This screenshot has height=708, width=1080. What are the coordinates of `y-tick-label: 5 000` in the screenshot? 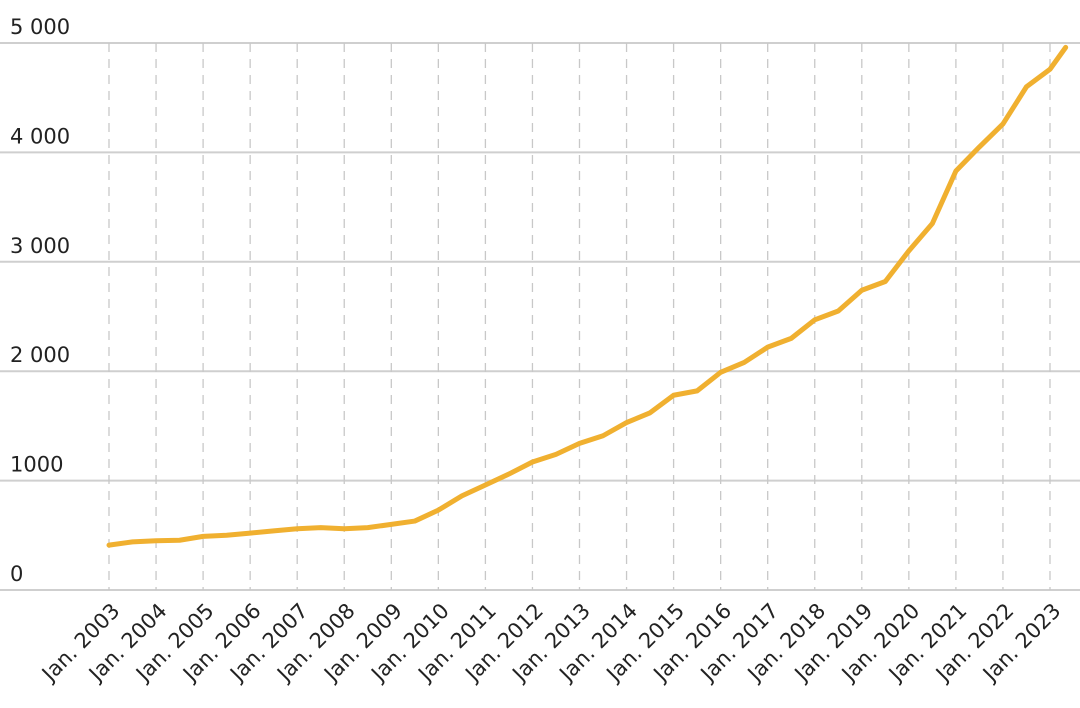 It's located at (40, 27).